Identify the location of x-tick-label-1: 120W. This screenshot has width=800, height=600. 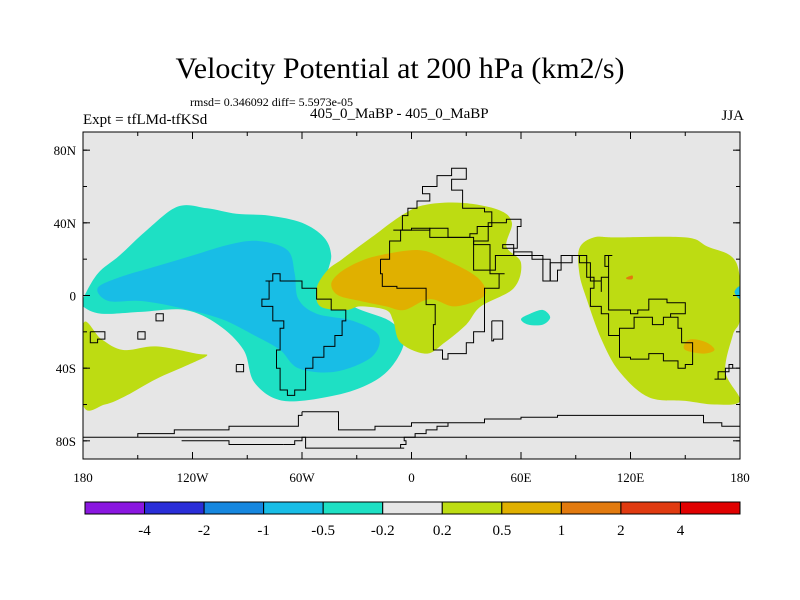
(193, 477).